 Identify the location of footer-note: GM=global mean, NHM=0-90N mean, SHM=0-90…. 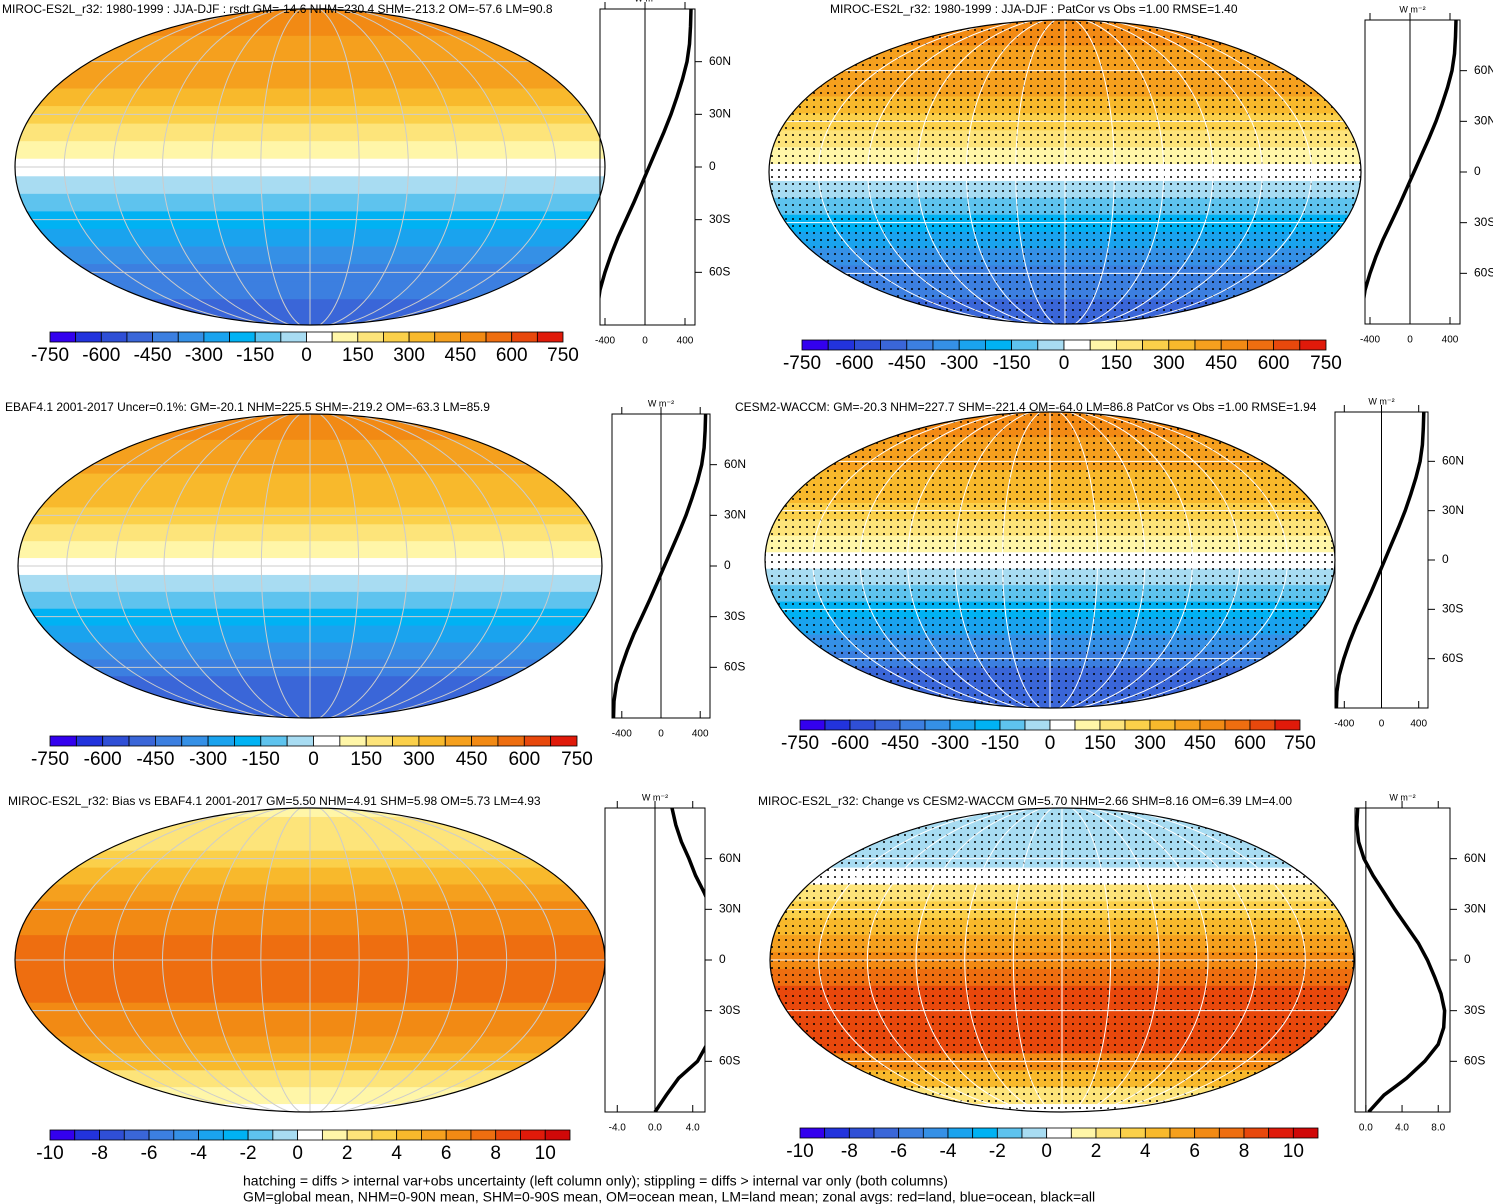
(669, 1196).